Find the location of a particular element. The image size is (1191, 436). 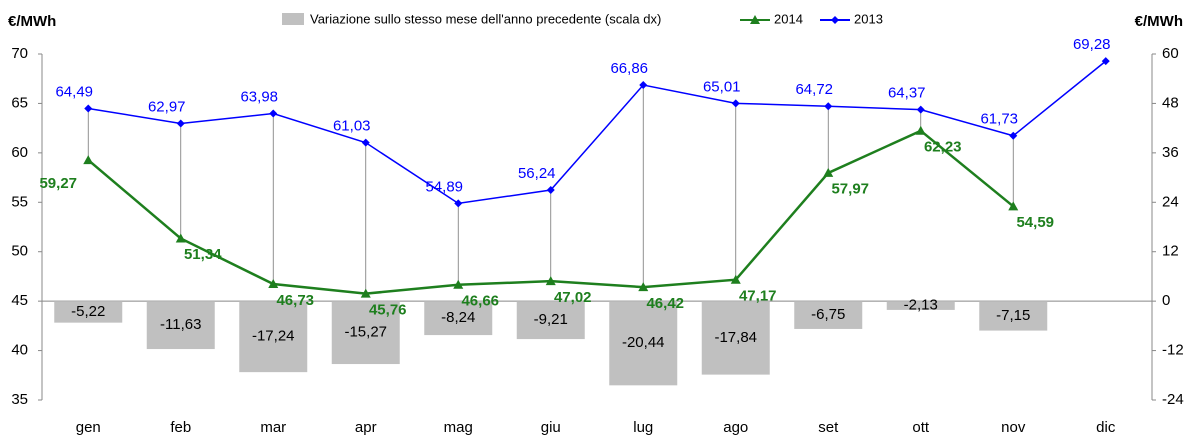

bar-label: -20,44 is located at coordinates (643, 342).